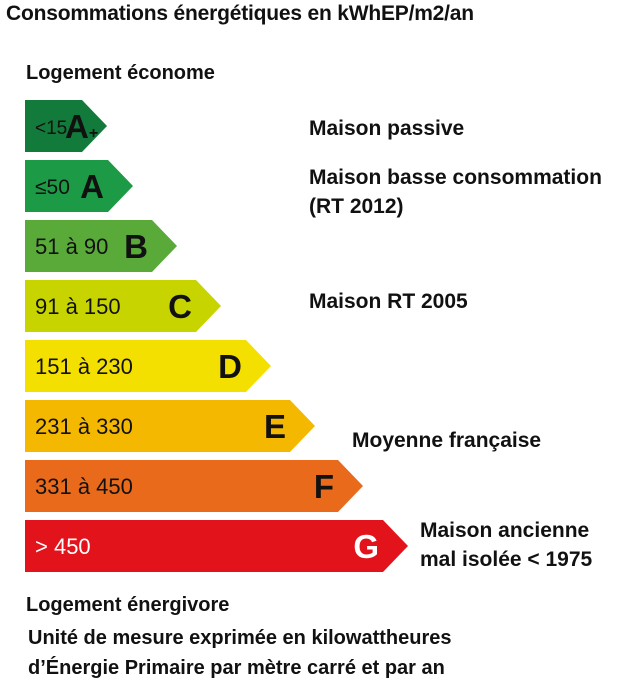 This screenshot has width=627, height=685. What do you see at coordinates (455, 177) in the screenshot?
I see `annotation-line: Maison basse consommation` at bounding box center [455, 177].